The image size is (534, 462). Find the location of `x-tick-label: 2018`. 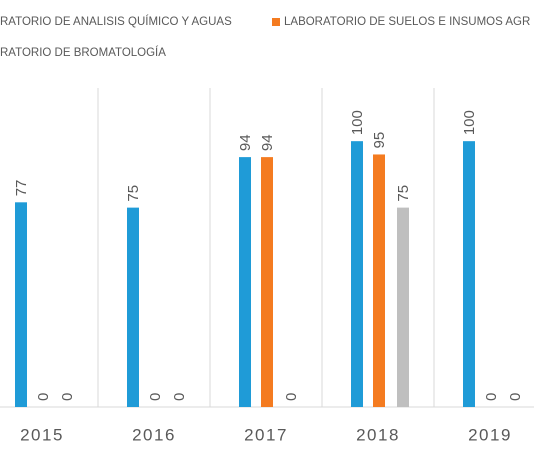

x-tick-label: 2018 is located at coordinates (378, 434).